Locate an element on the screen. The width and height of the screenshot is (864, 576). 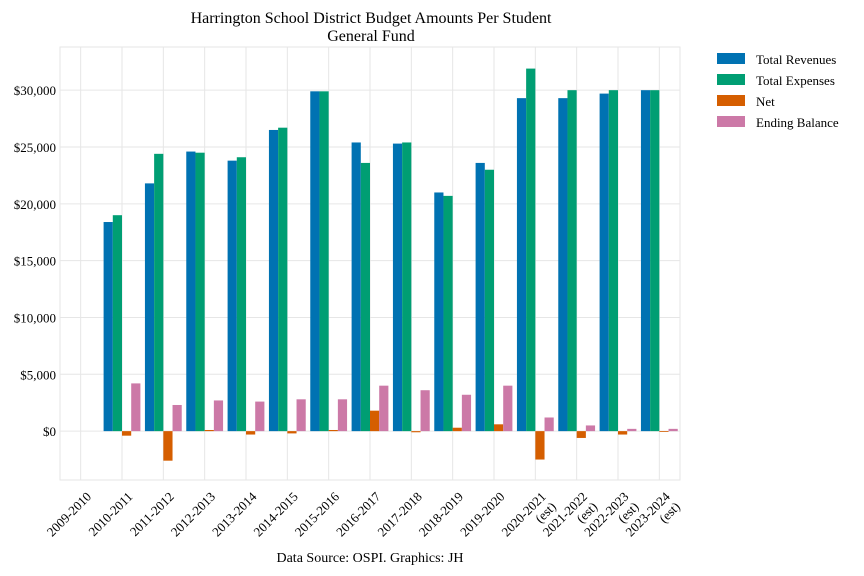
legend-label: Total Revenues is located at coordinates (796, 59).